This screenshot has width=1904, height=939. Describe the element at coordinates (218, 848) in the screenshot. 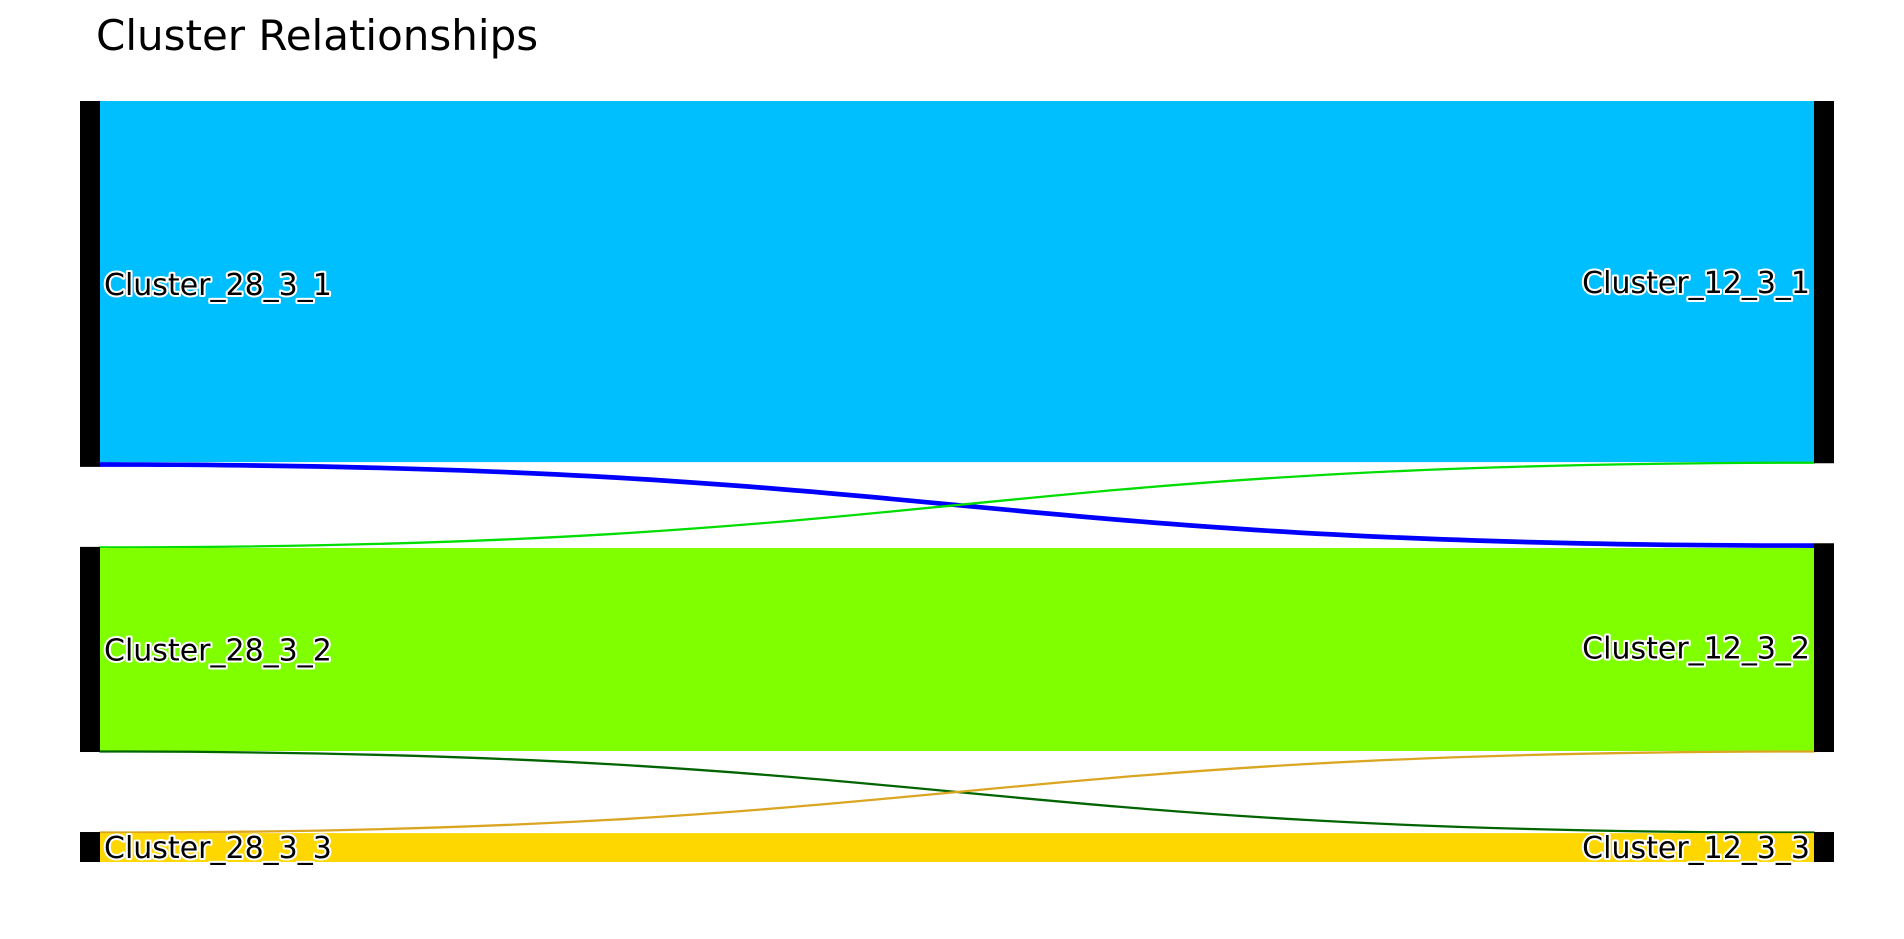

I see `source-node-label: Cluster_28_3_3` at that location.